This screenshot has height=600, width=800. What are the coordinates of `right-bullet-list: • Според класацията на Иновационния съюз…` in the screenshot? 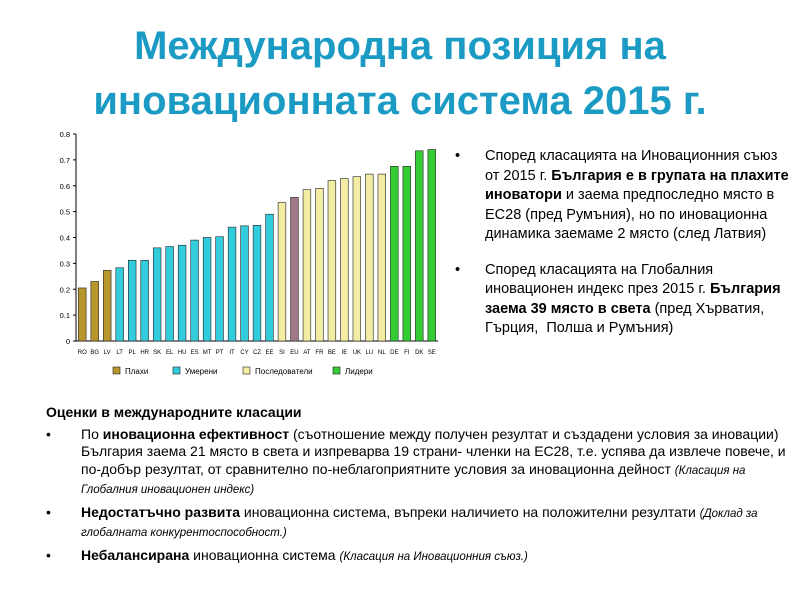 It's located at (622, 251).